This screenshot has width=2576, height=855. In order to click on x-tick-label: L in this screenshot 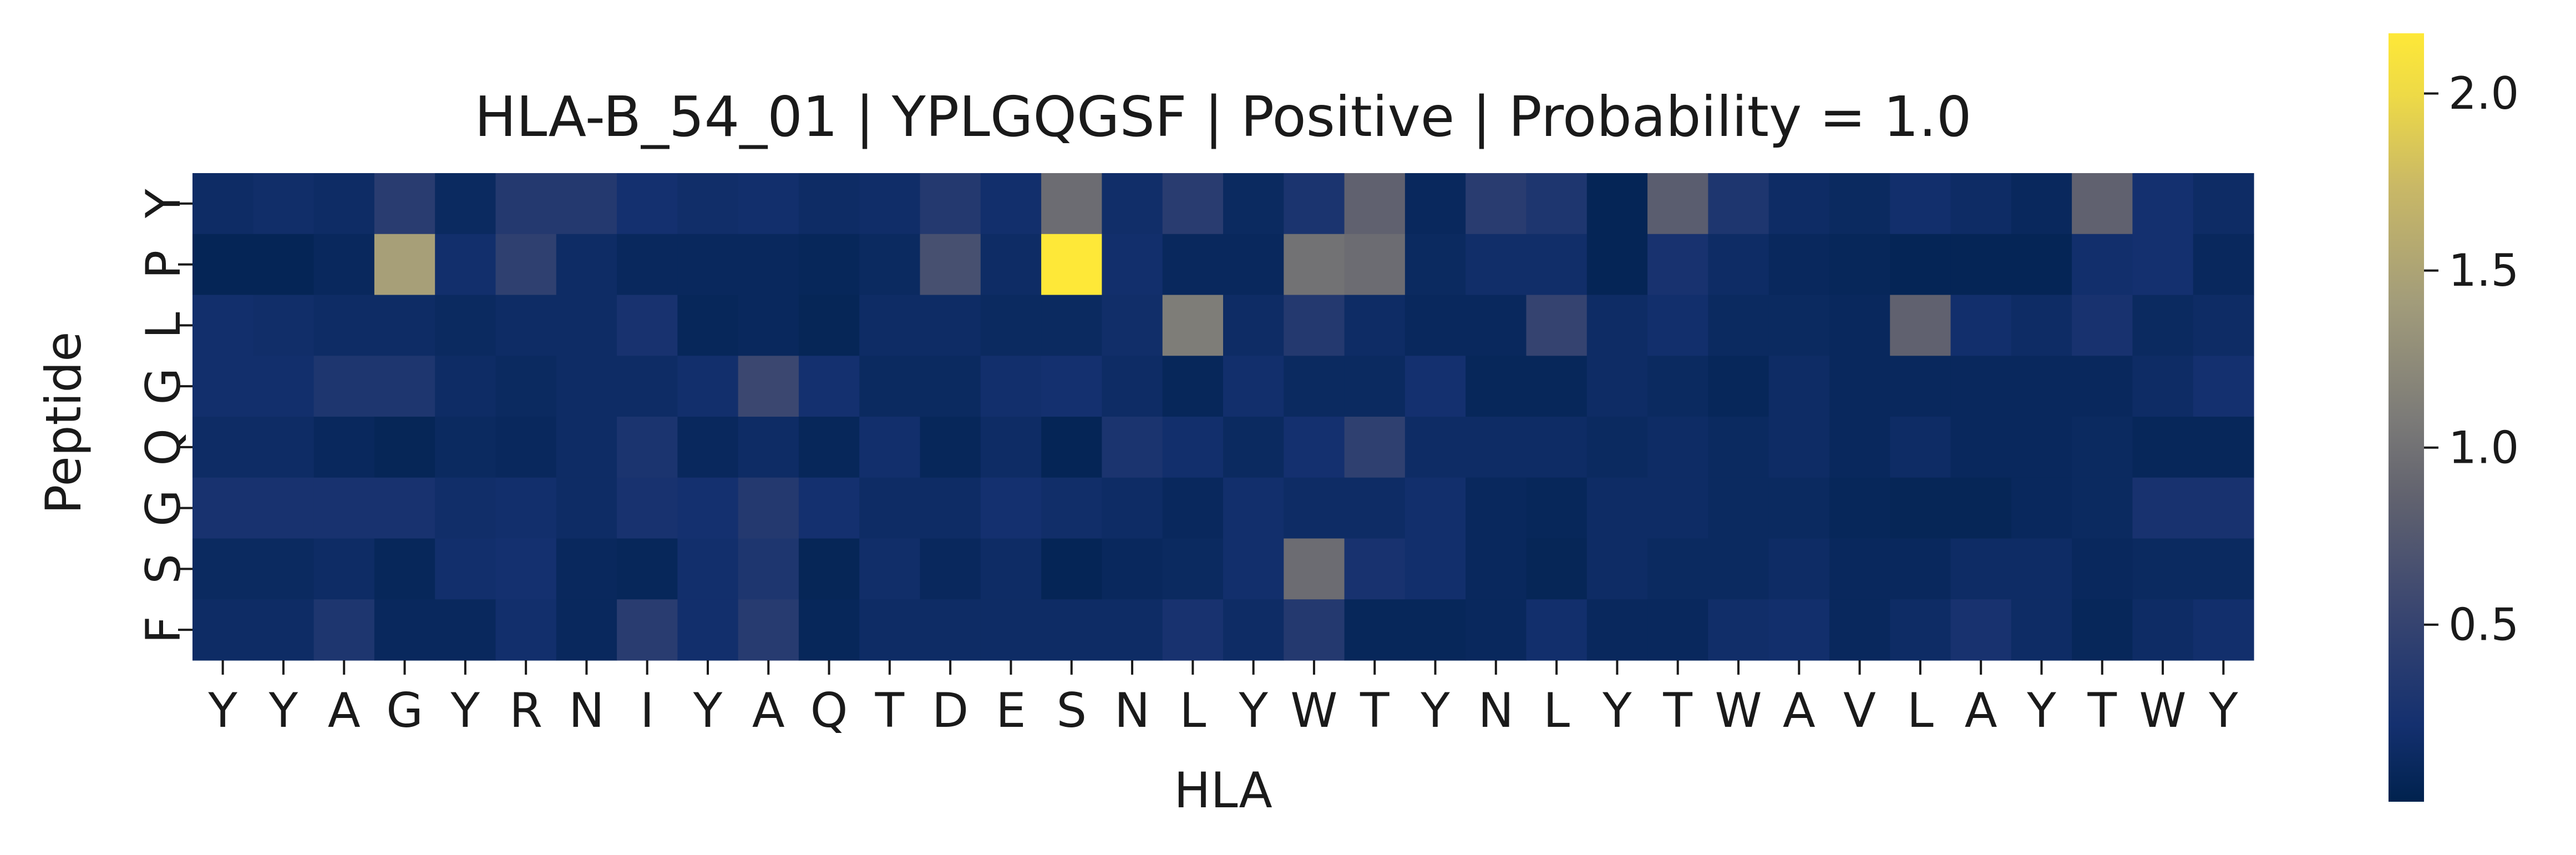, I will do `click(1920, 710)`.